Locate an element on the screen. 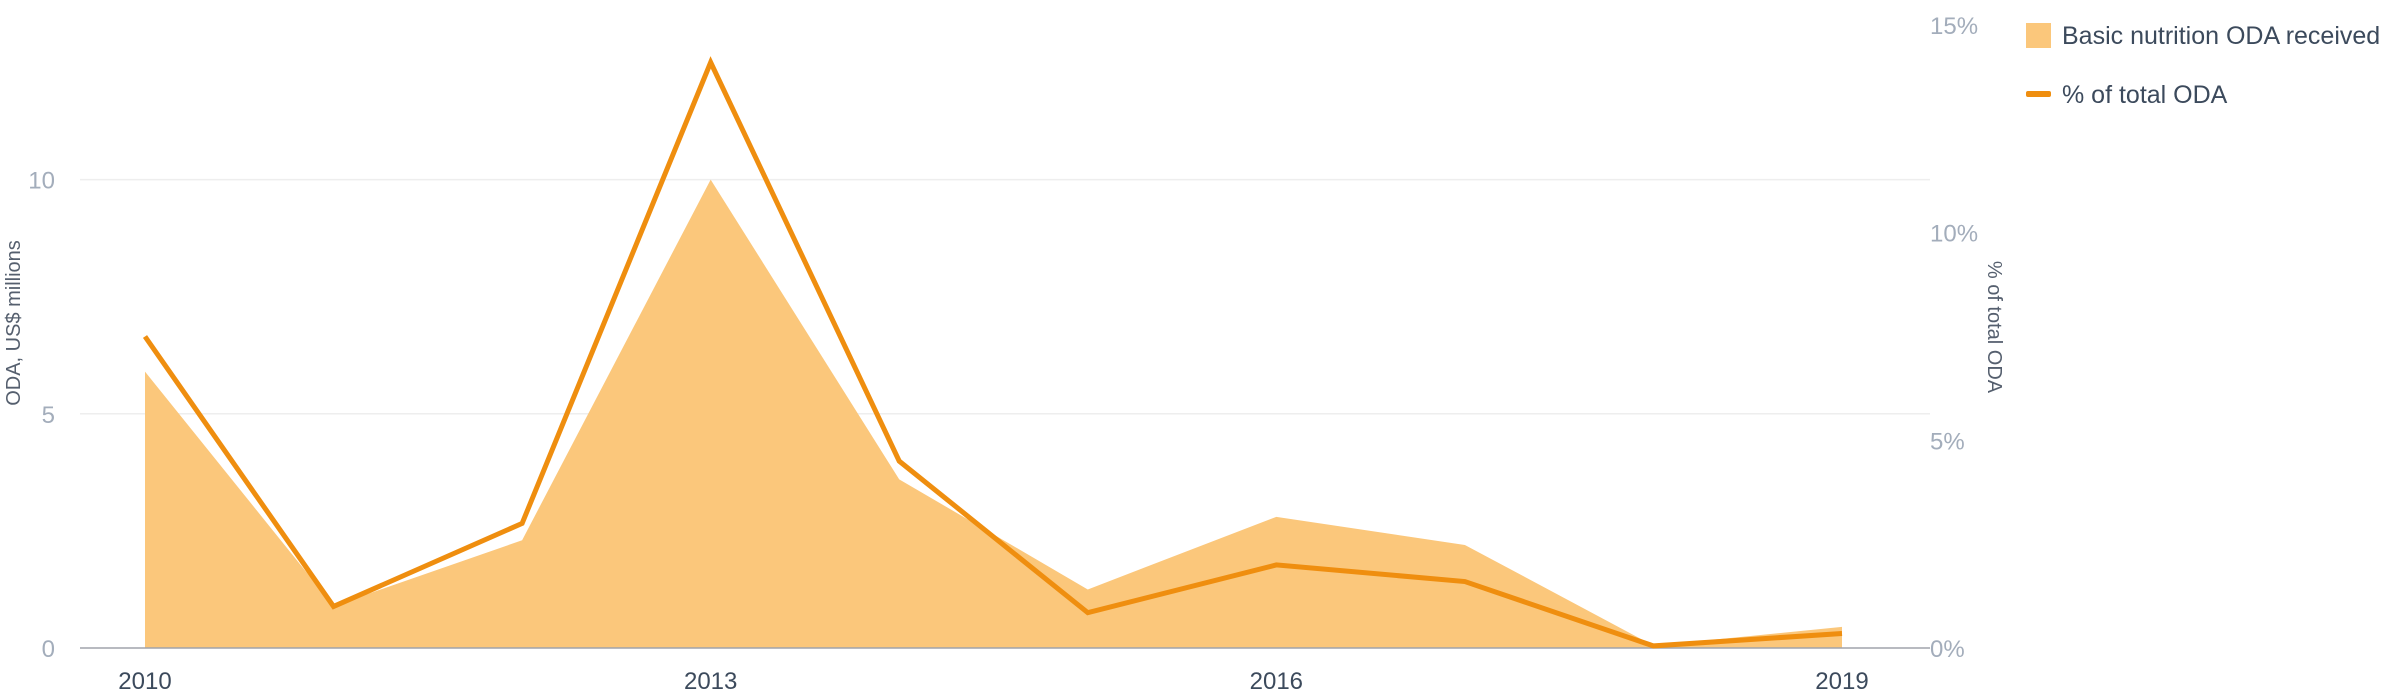 Image resolution: width=2400 pixels, height=700 pixels. x-tick-label: 2016 is located at coordinates (1276, 681).